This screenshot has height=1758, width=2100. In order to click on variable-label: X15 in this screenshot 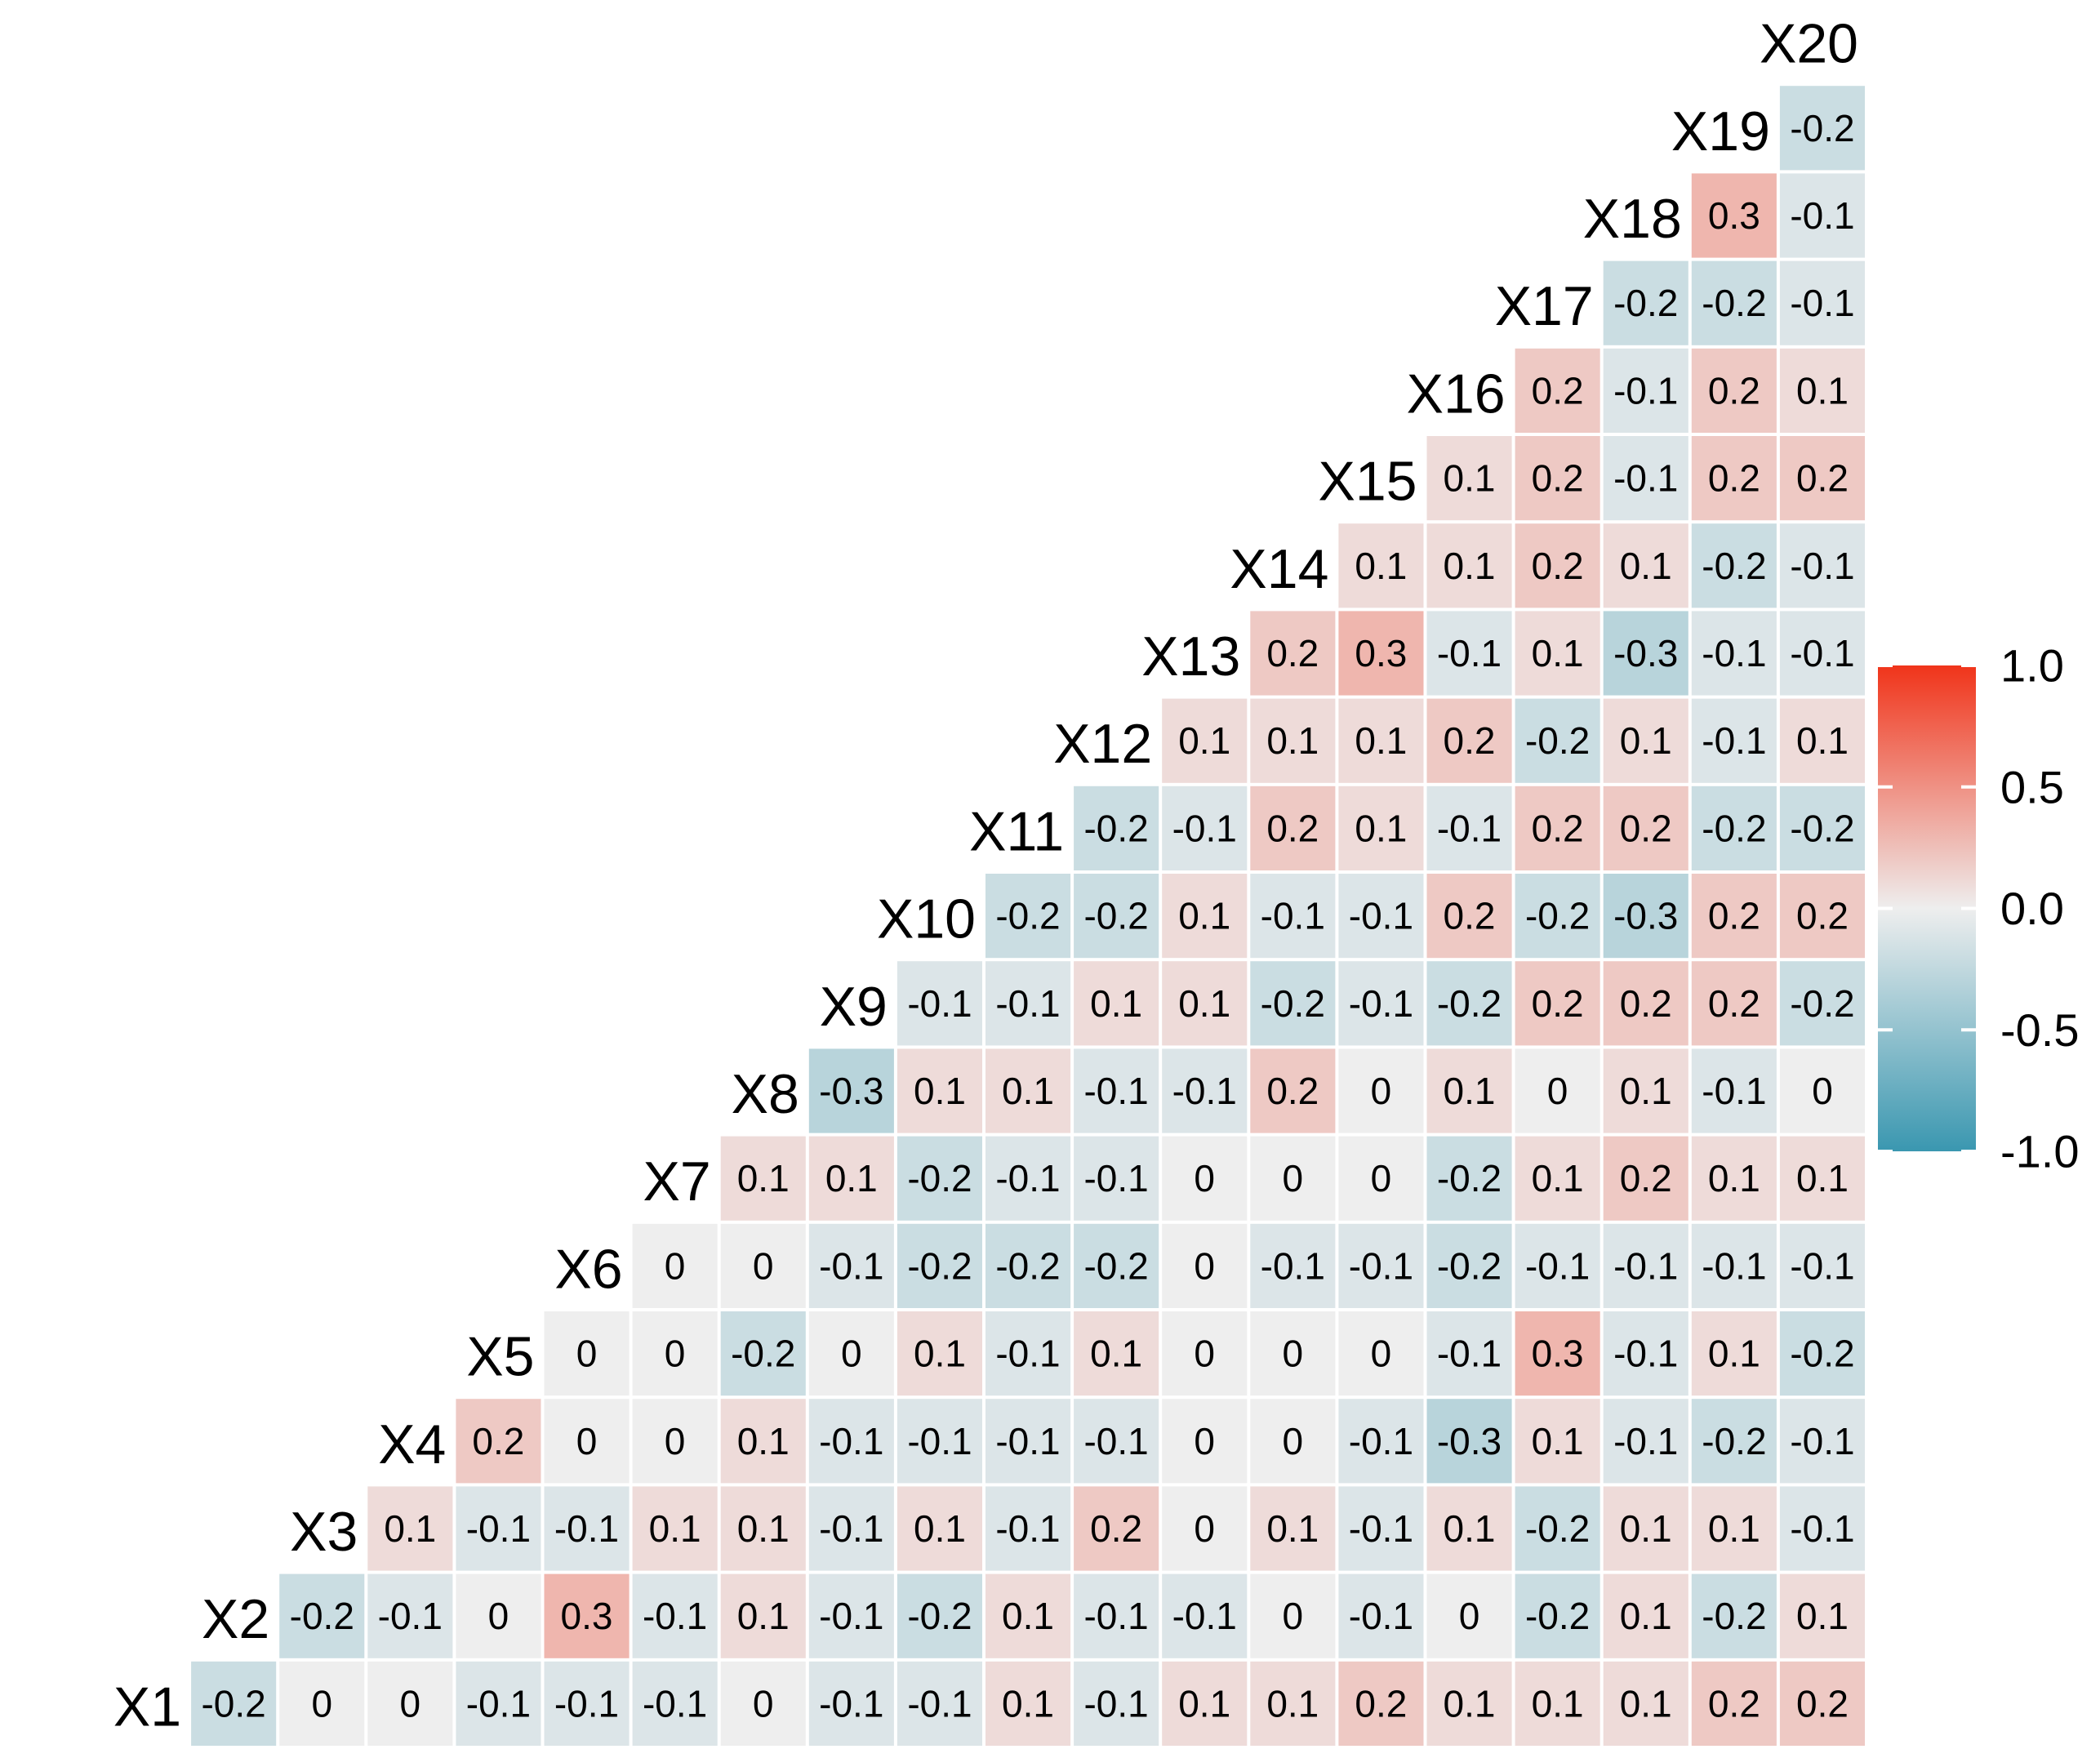, I will do `click(1368, 482)`.